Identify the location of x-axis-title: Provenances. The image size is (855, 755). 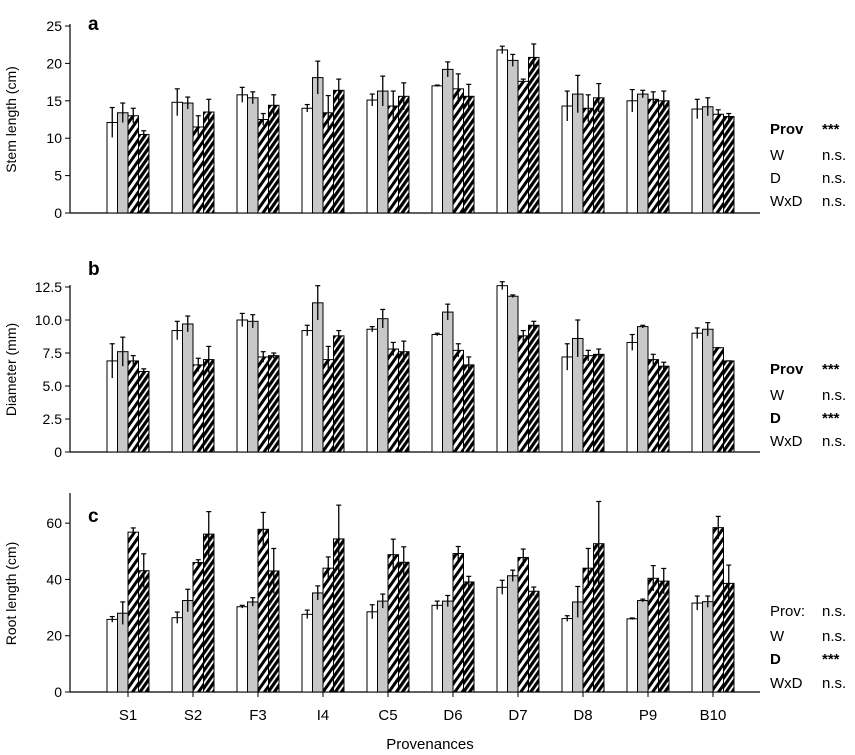
(430, 744).